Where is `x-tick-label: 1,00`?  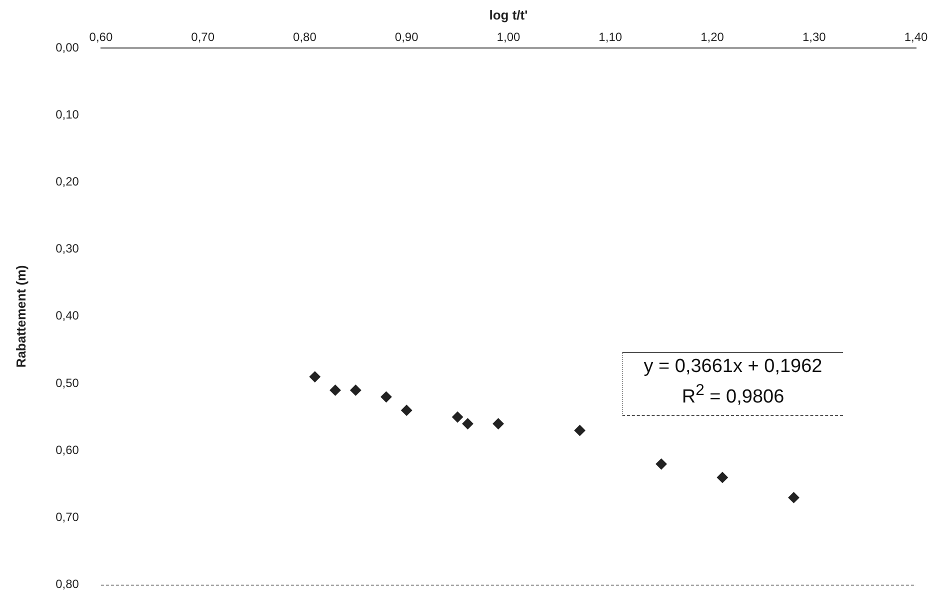
x-tick-label: 1,00 is located at coordinates (508, 37).